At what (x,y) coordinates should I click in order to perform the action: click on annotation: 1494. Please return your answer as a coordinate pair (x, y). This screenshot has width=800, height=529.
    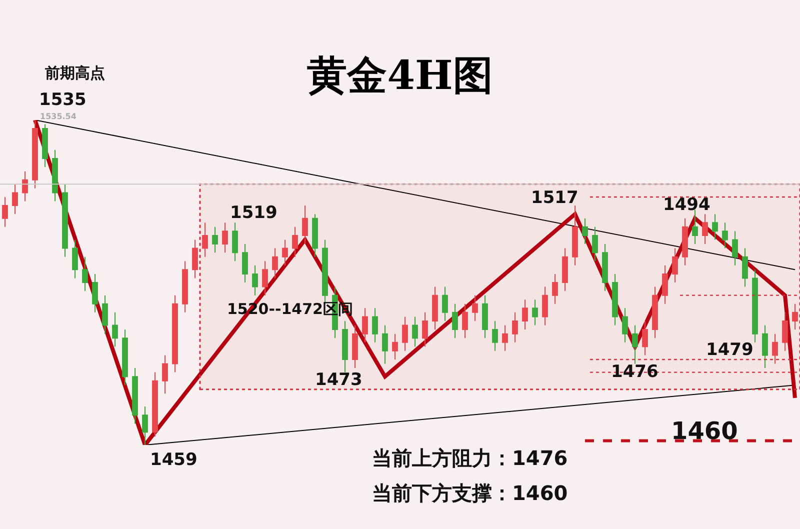
    Looking at the image, I should click on (686, 205).